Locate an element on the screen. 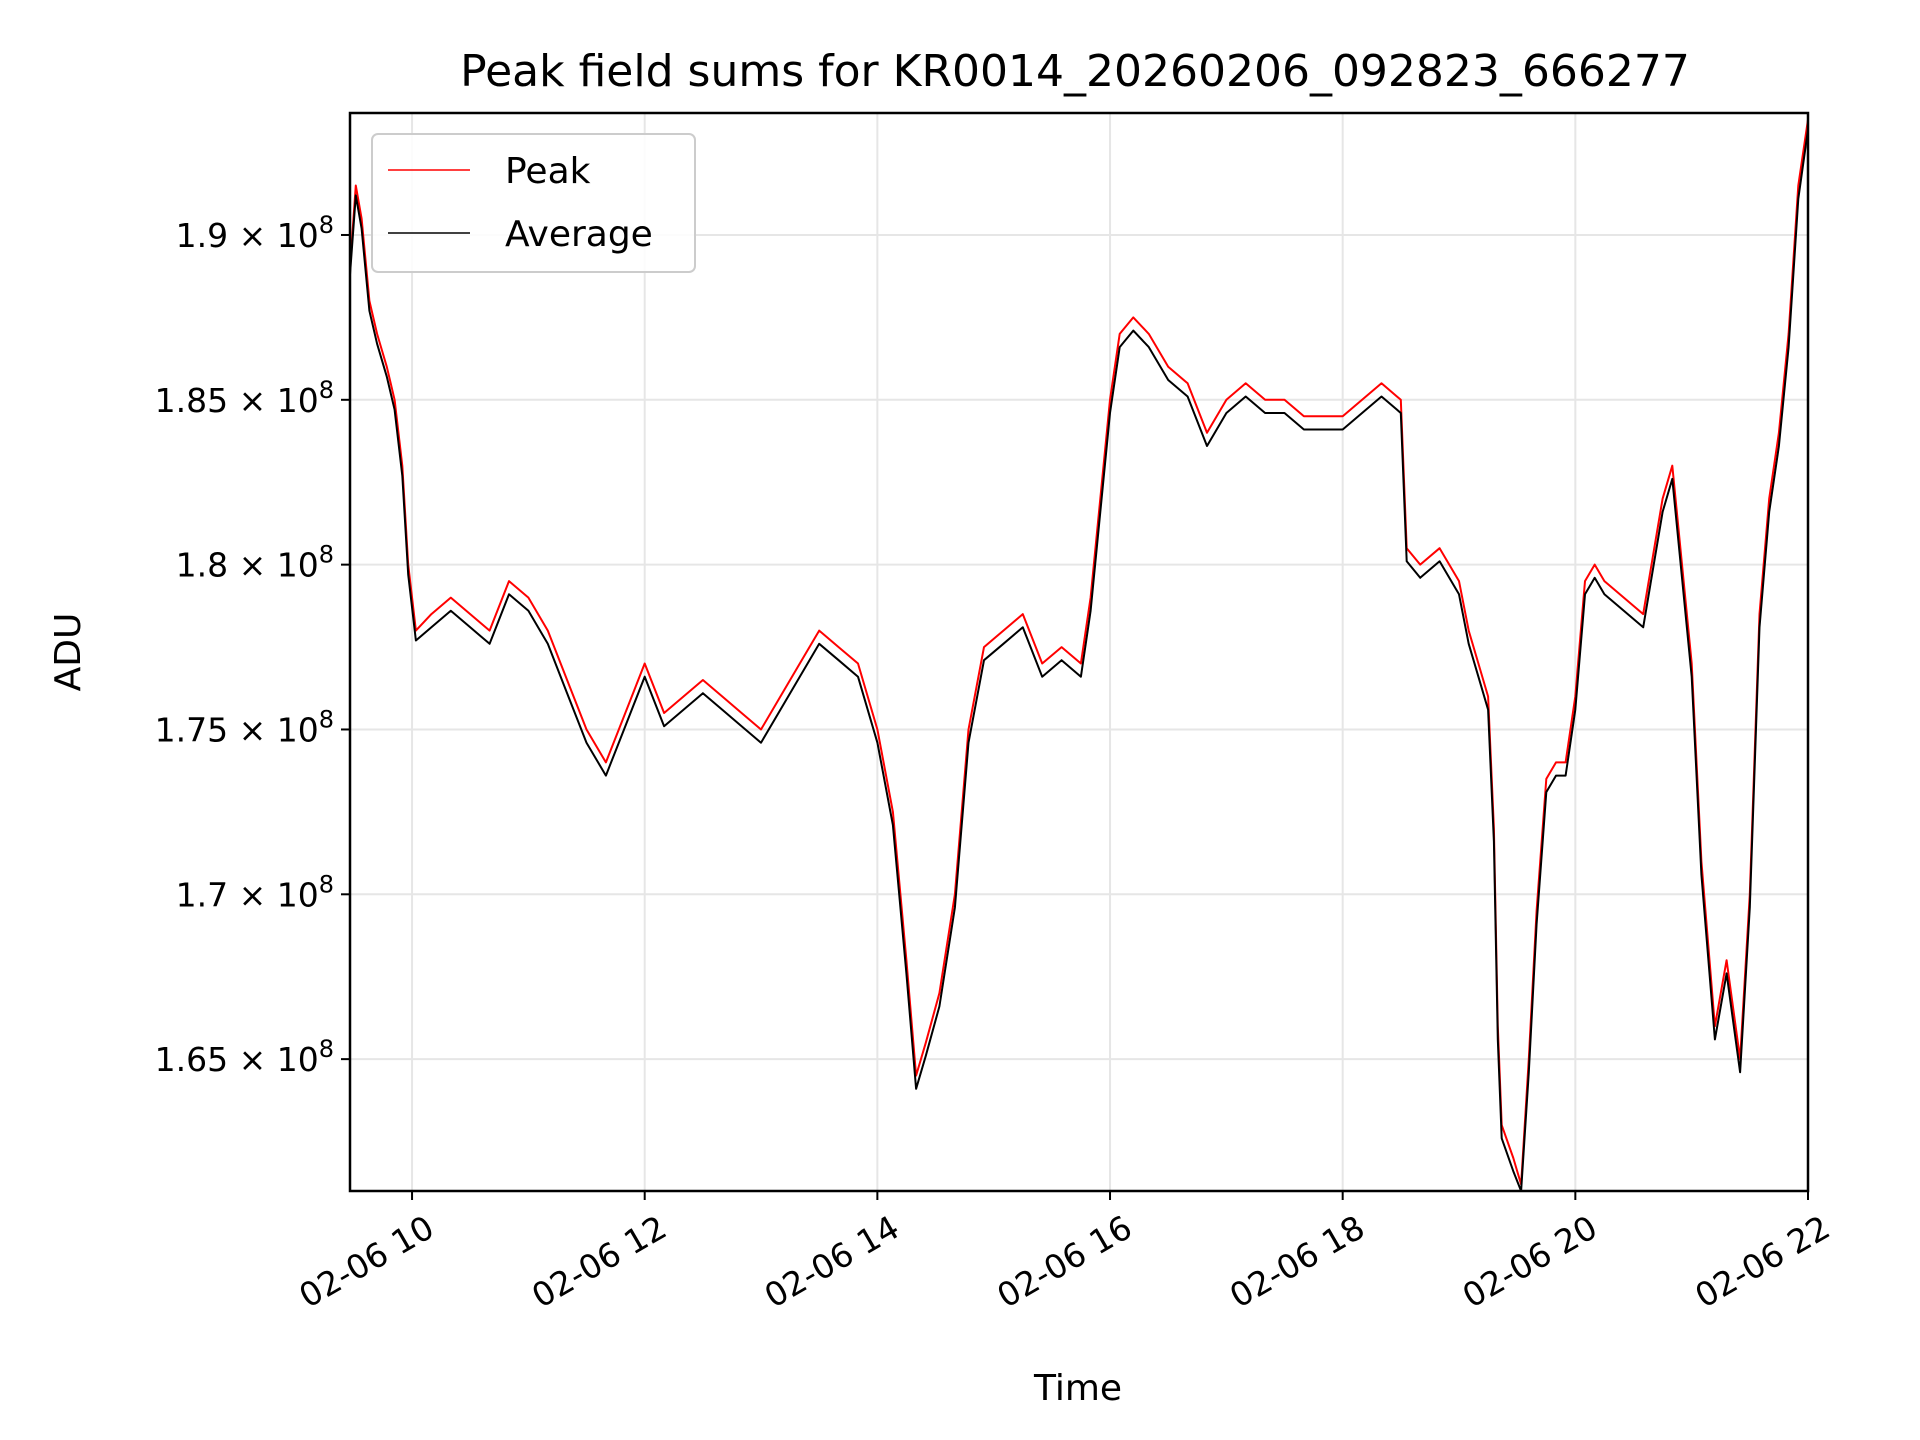 The width and height of the screenshot is (1920, 1440). y-tick-label: 1.75 × 10⁸ is located at coordinates (244, 727).